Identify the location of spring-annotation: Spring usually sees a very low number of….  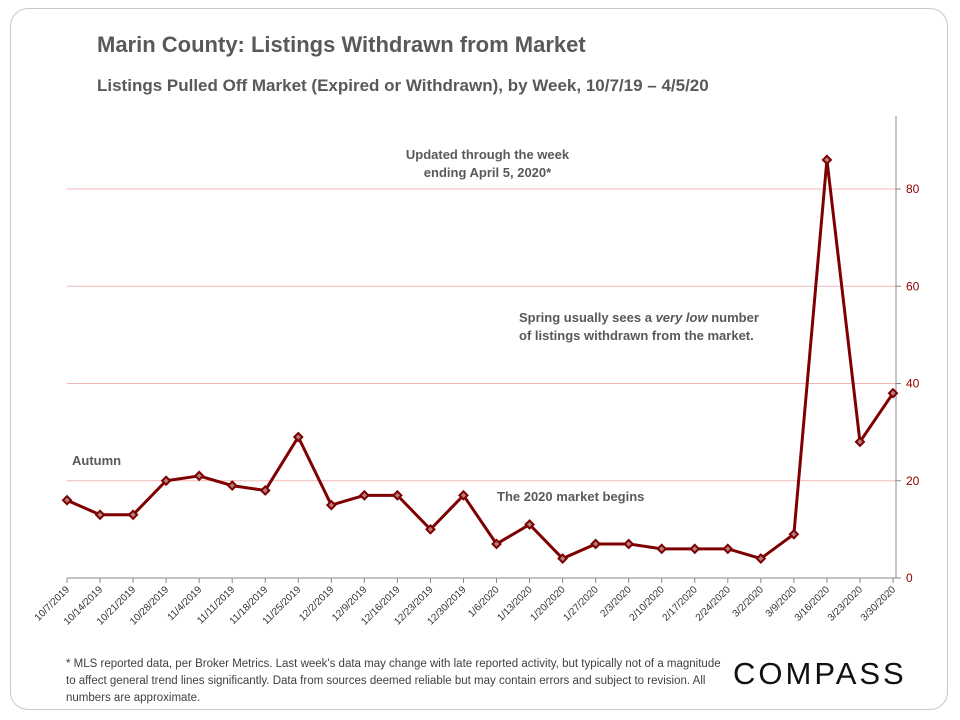
(639, 327).